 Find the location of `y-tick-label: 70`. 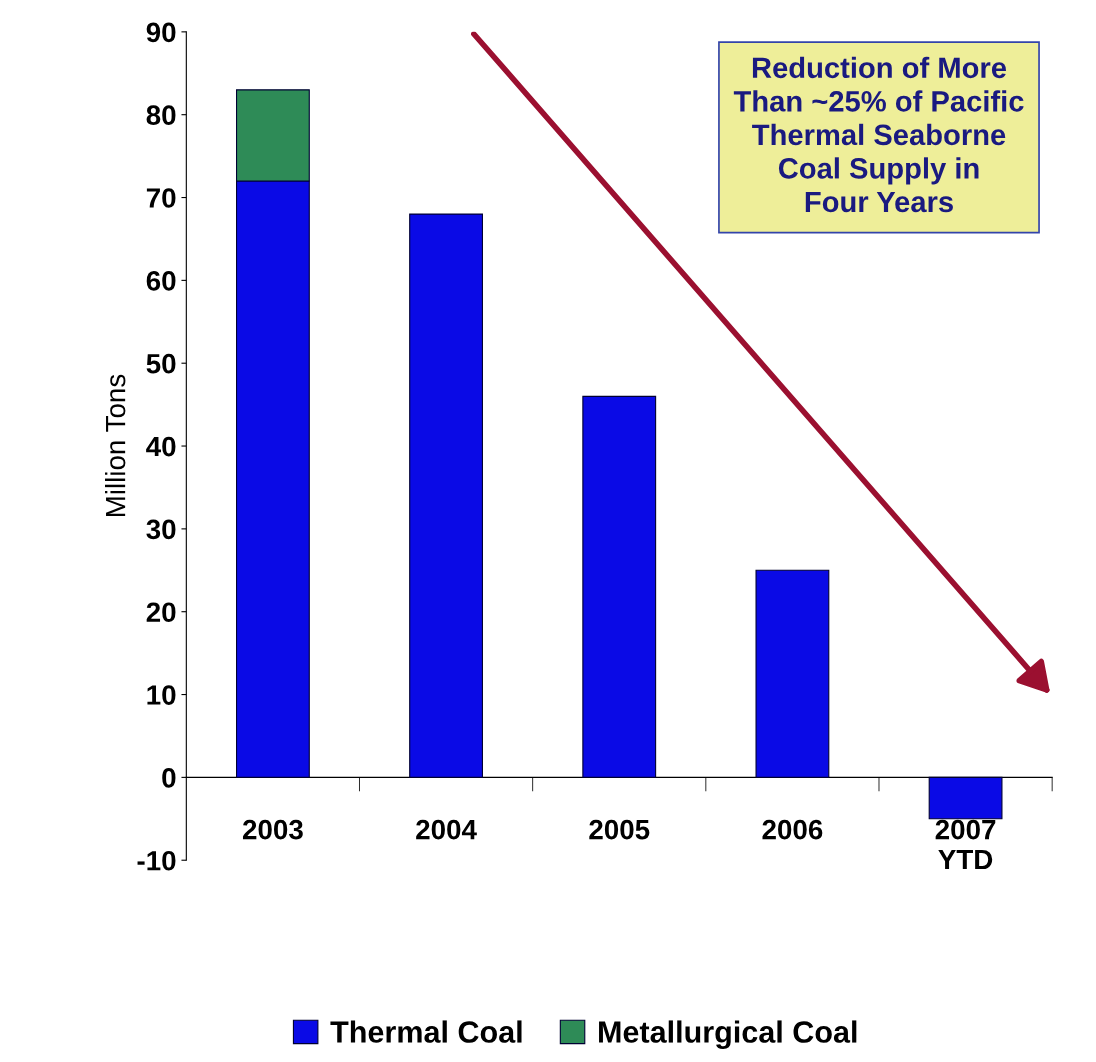

y-tick-label: 70 is located at coordinates (161, 198).